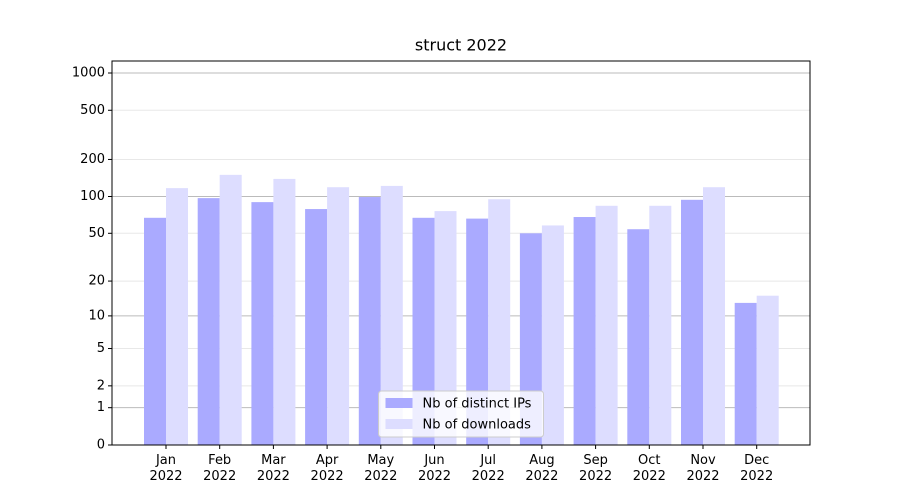  I want to click on x-tick-label: Jul 2022, so click(488, 468).